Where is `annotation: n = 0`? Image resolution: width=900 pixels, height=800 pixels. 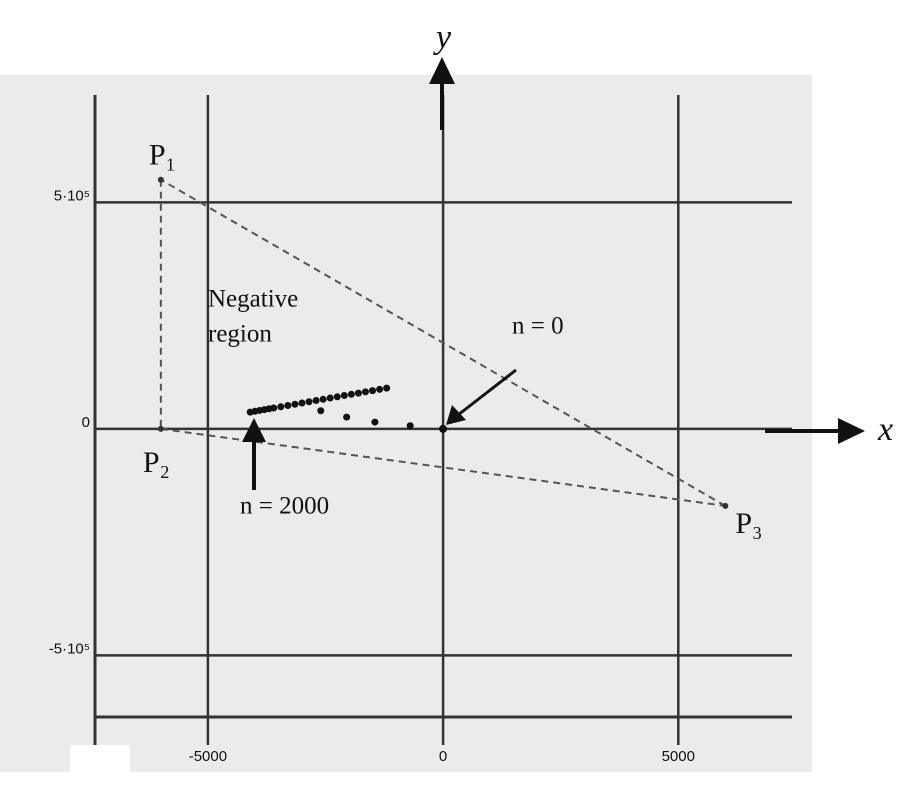 annotation: n = 0 is located at coordinates (538, 326).